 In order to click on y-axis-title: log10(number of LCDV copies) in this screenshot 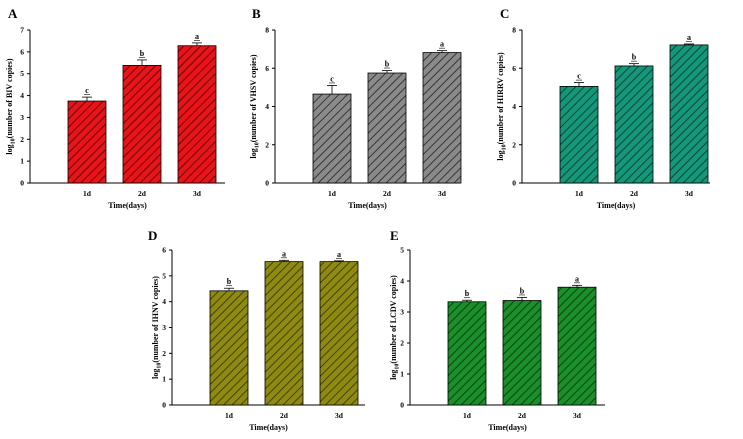, I will do `click(395, 327)`.